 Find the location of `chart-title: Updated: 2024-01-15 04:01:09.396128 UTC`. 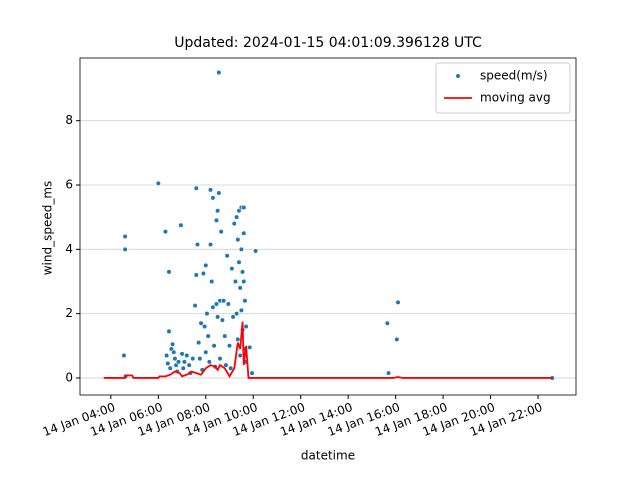

chart-title: Updated: 2024-01-15 04:01:09.396128 UTC is located at coordinates (328, 43).